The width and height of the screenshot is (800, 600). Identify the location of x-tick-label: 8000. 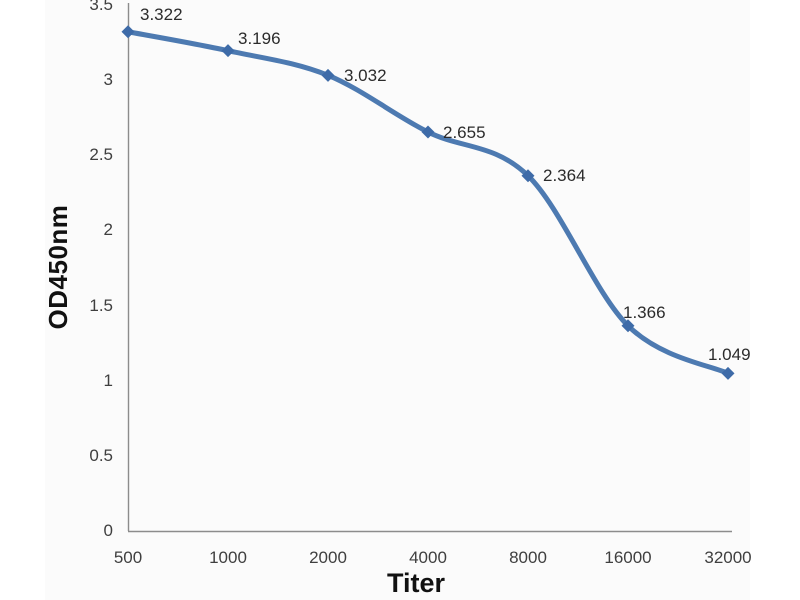
(528, 557).